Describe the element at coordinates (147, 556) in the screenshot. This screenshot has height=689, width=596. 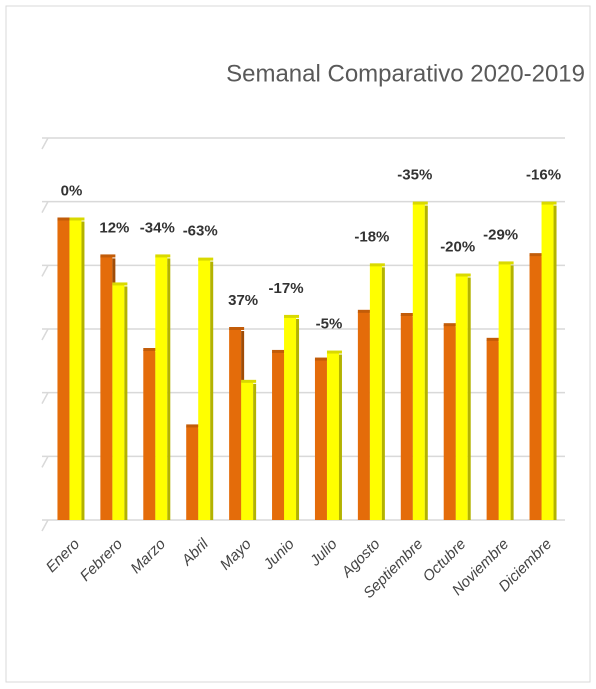
I see `x-tick-label: Marzo` at that location.